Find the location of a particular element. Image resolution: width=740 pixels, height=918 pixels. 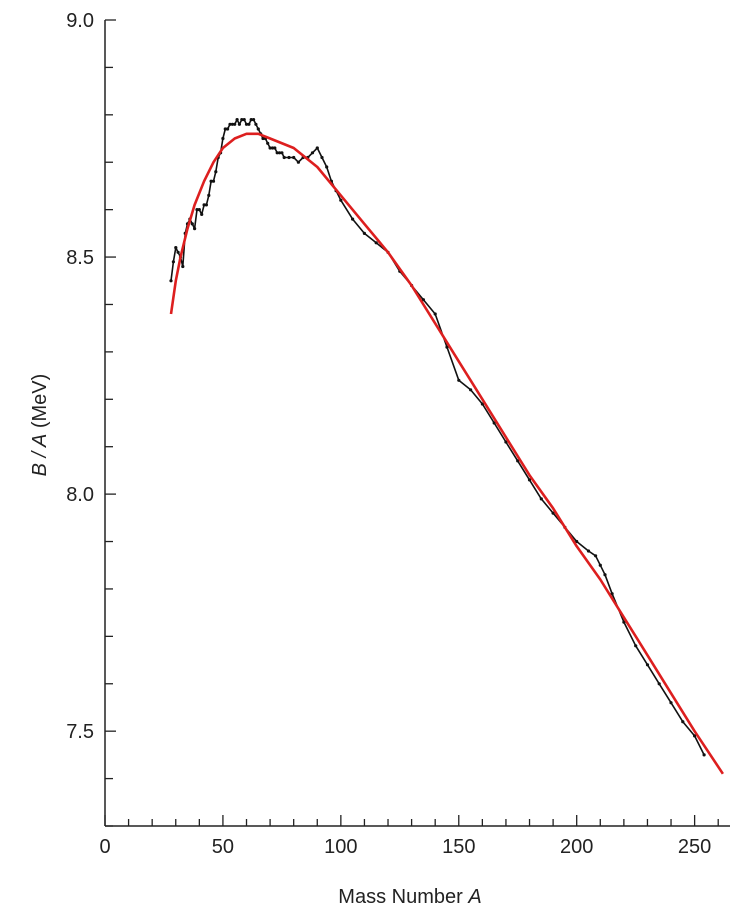

x-tick-label: 100 is located at coordinates (340, 847).